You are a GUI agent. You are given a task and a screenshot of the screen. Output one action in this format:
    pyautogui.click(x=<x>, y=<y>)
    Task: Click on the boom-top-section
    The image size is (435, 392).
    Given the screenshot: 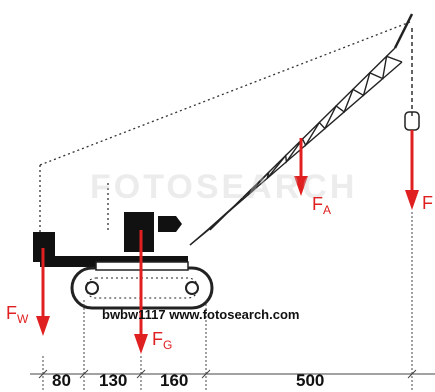 What is the action you would take?
    pyautogui.click(x=403, y=31)
    